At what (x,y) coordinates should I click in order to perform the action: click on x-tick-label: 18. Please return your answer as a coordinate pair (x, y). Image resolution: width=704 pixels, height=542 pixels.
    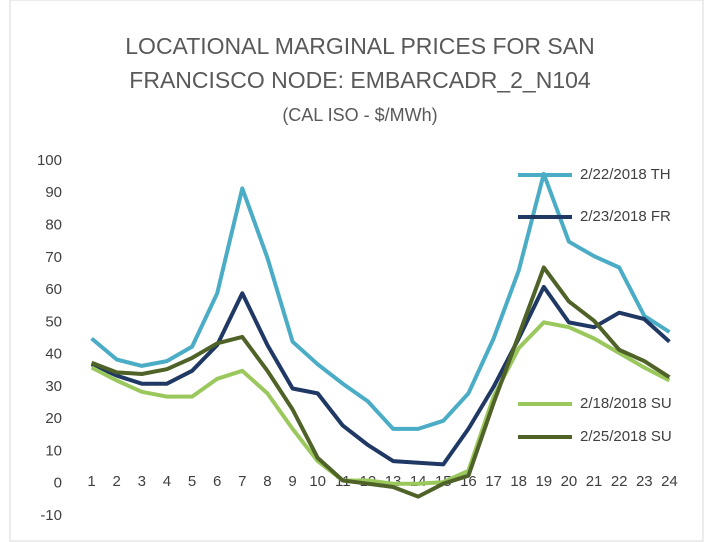
    Looking at the image, I should click on (518, 481).